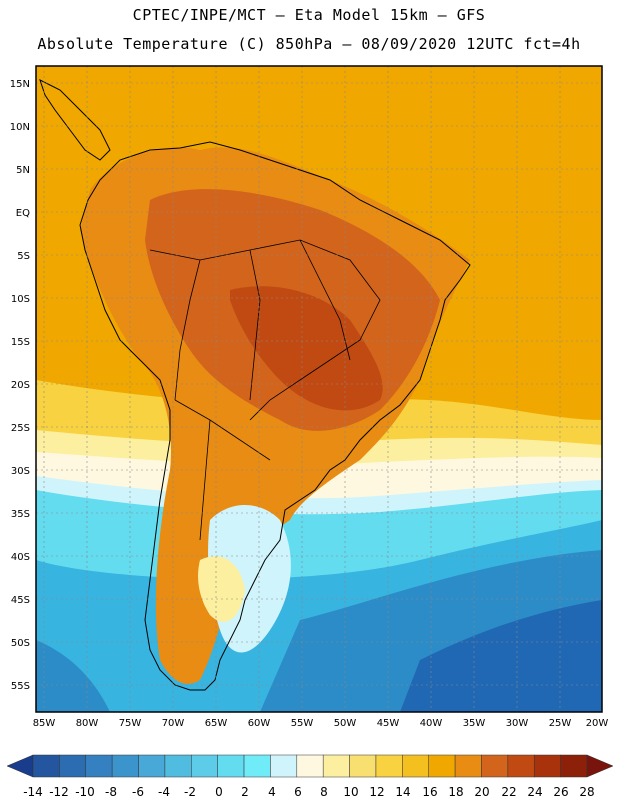 Image resolution: width=618 pixels, height=800 pixels. I want to click on colorbar-label: -2, so click(190, 792).